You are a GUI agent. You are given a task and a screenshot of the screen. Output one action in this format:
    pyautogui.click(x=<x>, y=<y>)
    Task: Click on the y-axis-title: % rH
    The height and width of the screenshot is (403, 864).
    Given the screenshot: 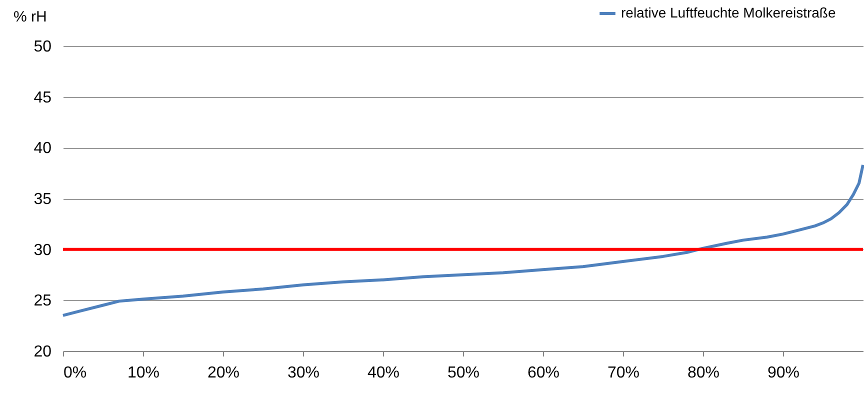 What is the action you would take?
    pyautogui.click(x=30, y=17)
    